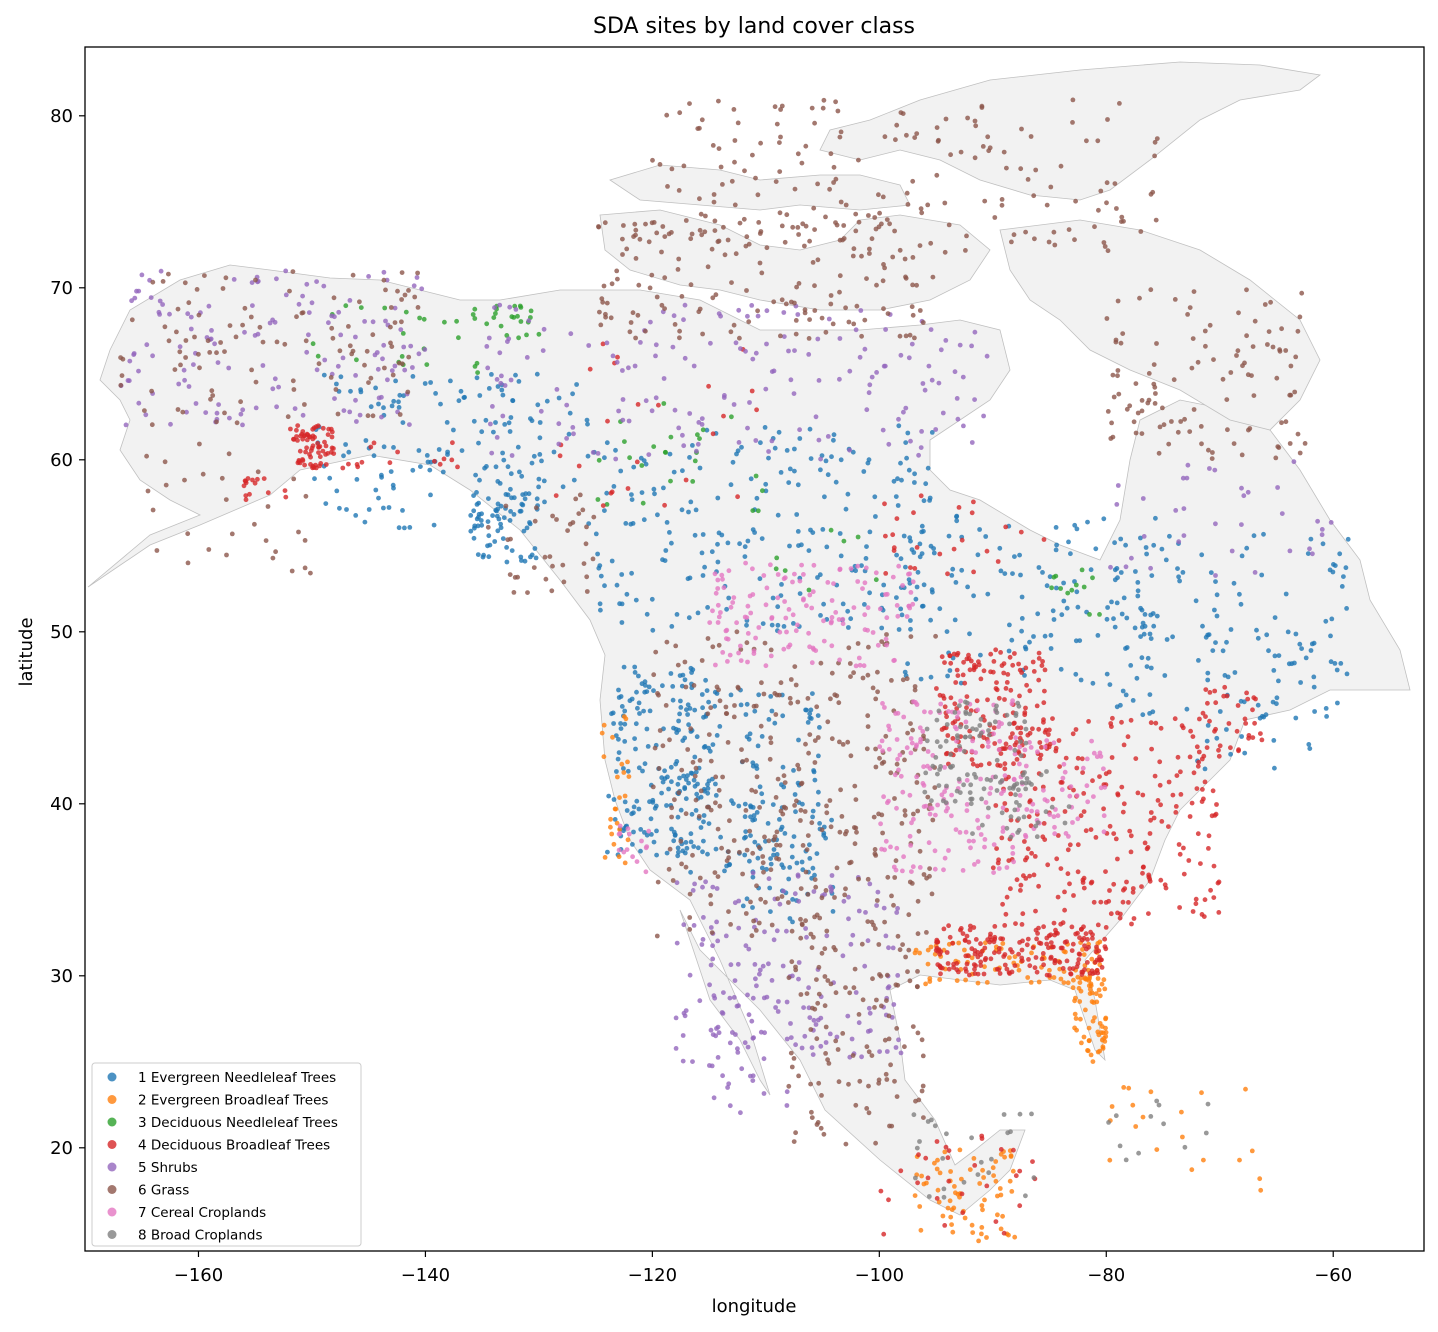 The image size is (1438, 1332). Describe the element at coordinates (234, 1146) in the screenshot. I see `legend-label: 4 Deciduous Broadleaf Trees` at that location.